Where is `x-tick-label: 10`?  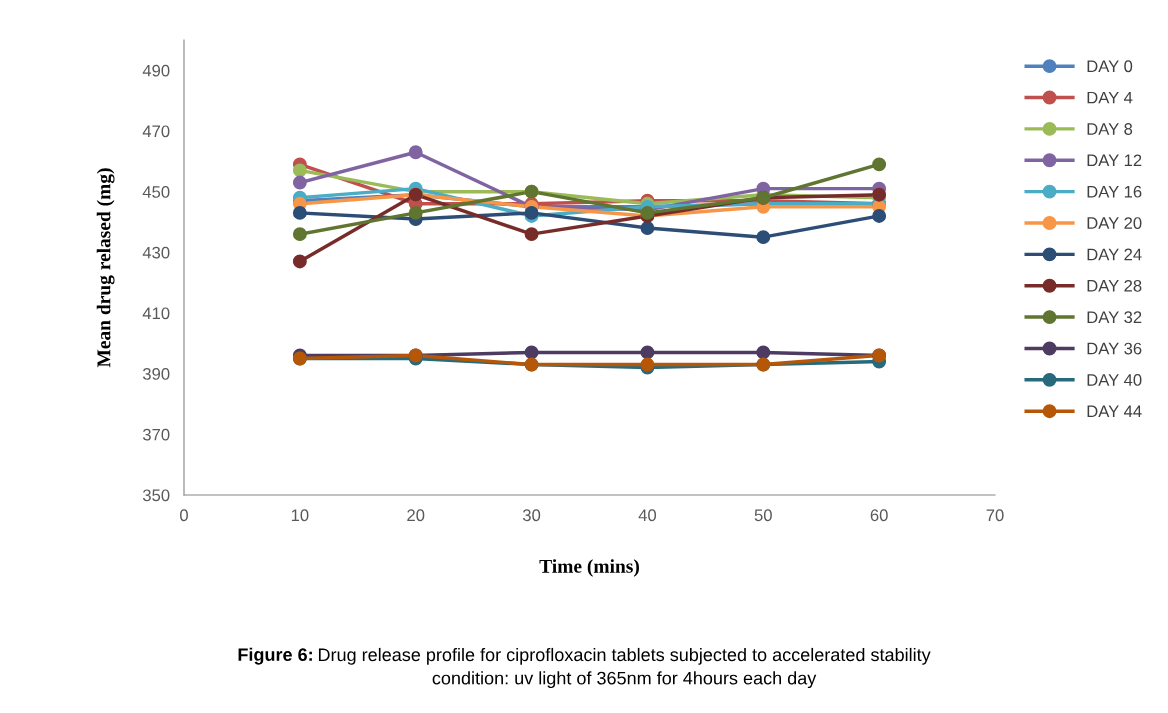
x-tick-label: 10 is located at coordinates (300, 515).